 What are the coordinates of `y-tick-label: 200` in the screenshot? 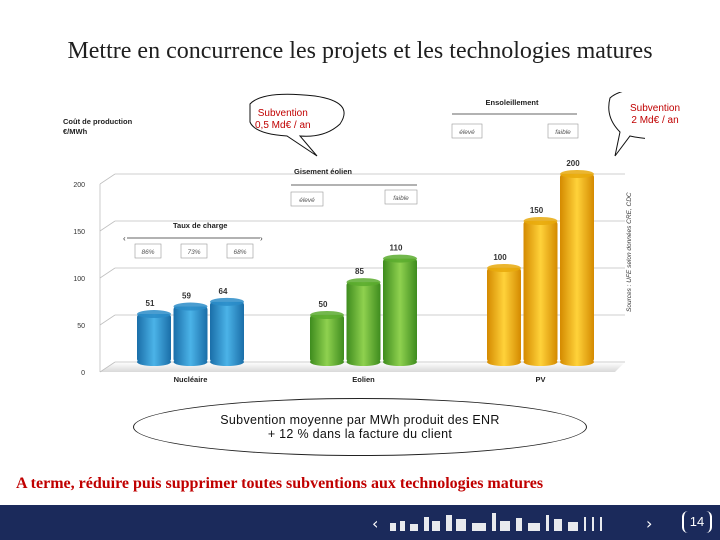 It's located at (79, 185).